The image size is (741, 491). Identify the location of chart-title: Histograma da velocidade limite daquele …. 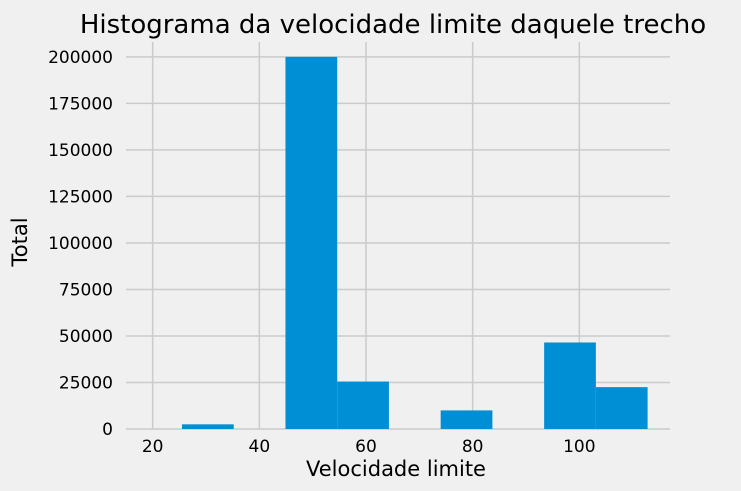
(393, 25).